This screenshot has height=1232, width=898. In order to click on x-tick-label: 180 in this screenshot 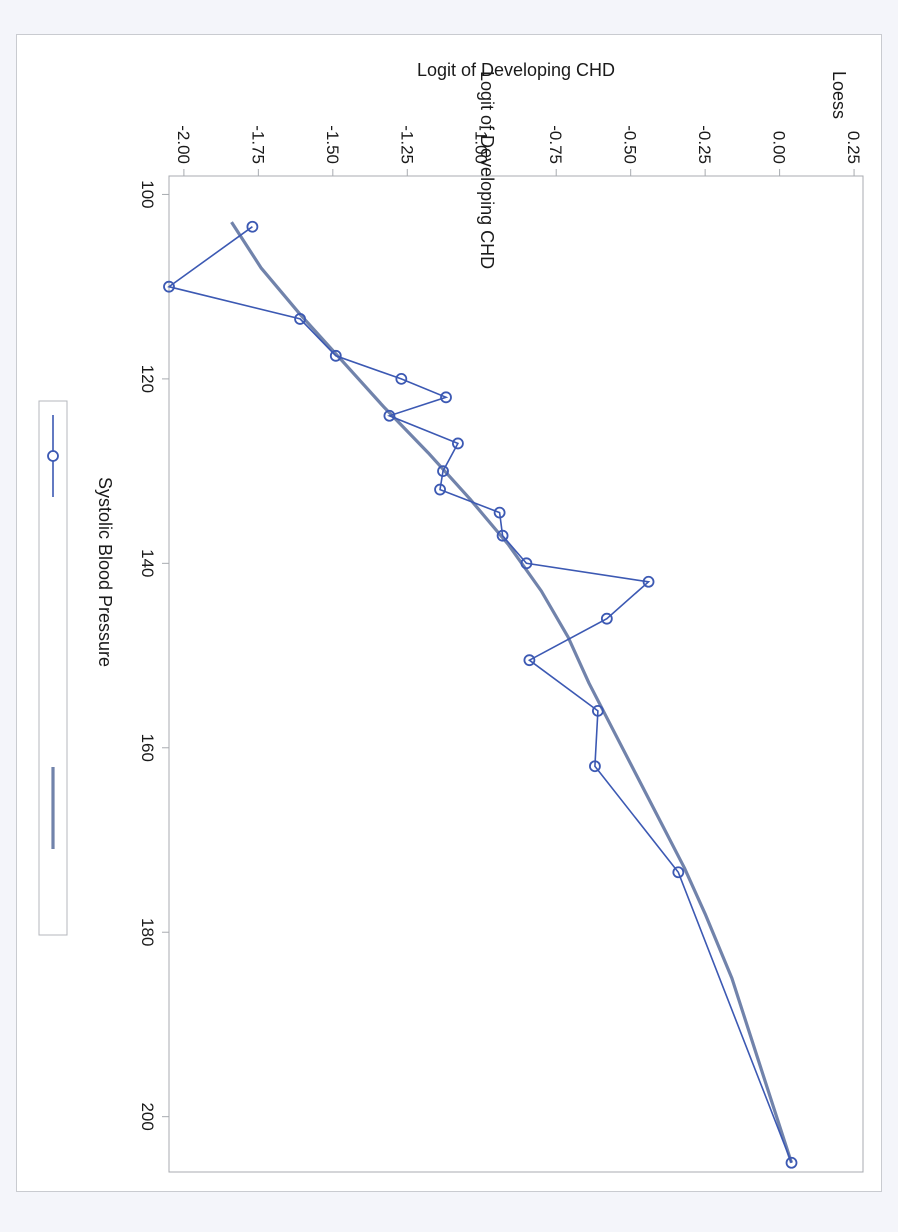, I will do `click(147, 932)`.